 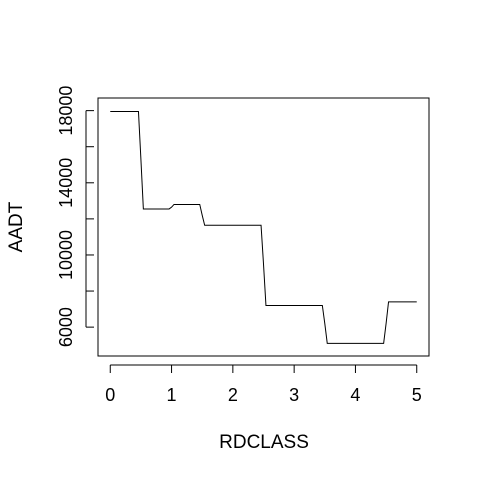 What do you see at coordinates (264, 442) in the screenshot?
I see `x-axis-label: RDCLASS` at bounding box center [264, 442].